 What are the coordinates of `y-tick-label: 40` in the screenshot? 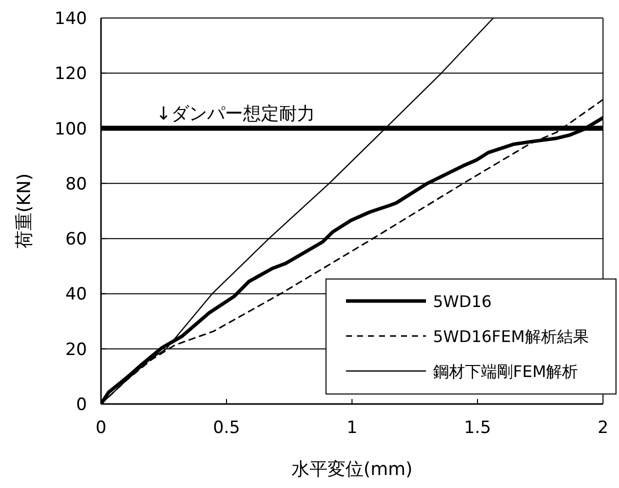 It's located at (76, 294).